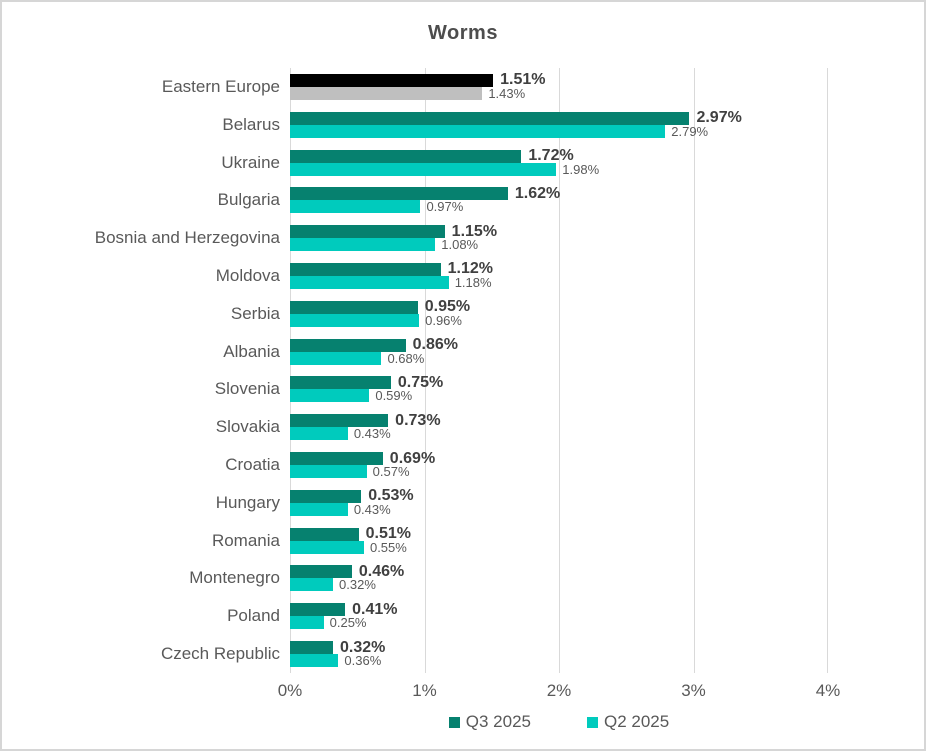 The image size is (926, 751). I want to click on bar-line: 0.57%, so click(559, 472).